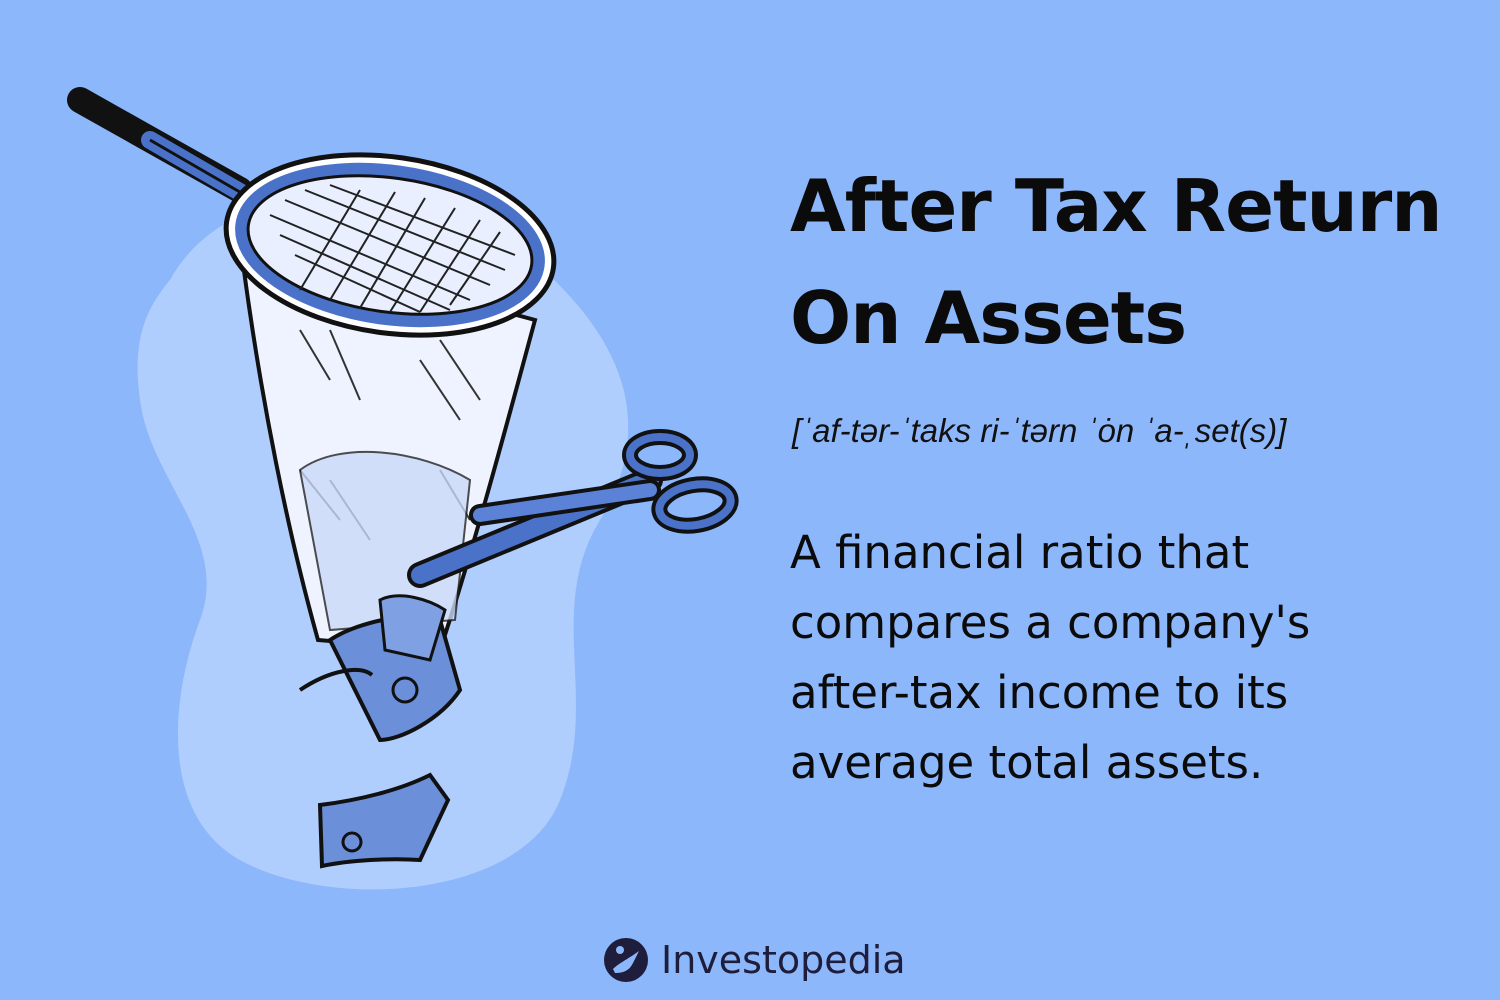 The image size is (1500, 1000). I want to click on investopedia-logo-icon, so click(626, 960).